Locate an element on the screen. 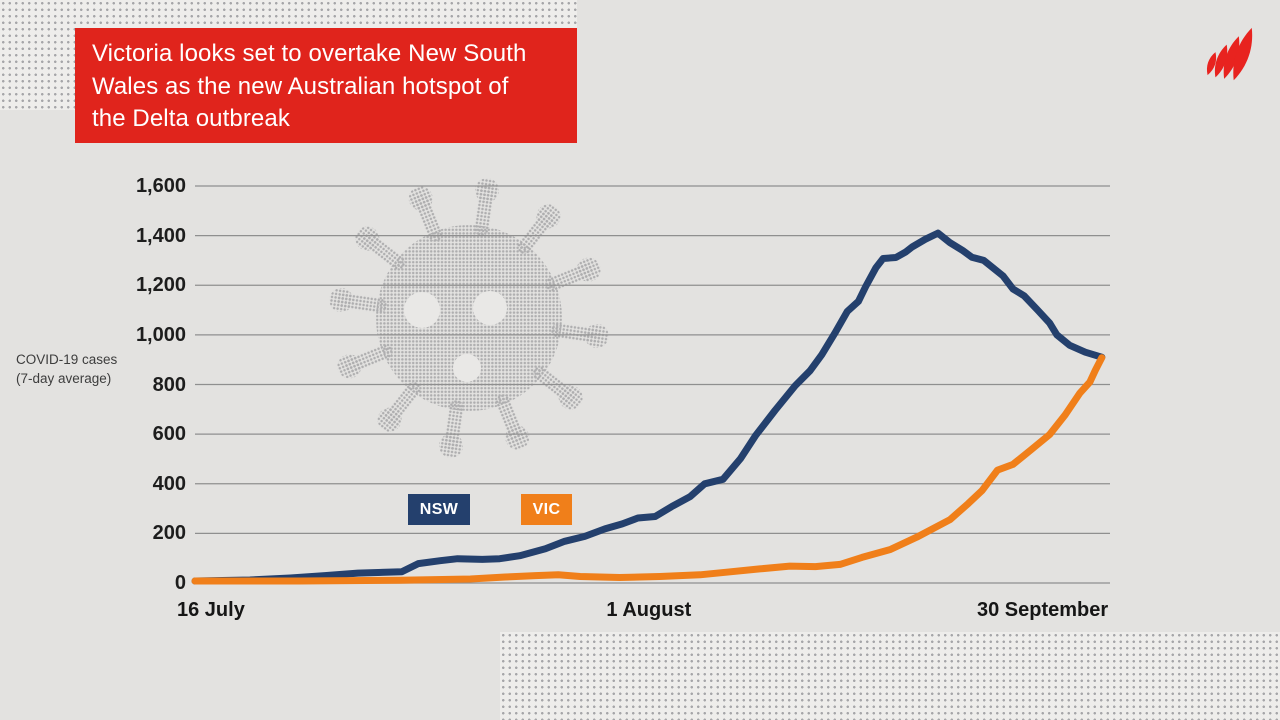 The width and height of the screenshot is (1280, 720). legend-nsw-label: NSW is located at coordinates (439, 509).